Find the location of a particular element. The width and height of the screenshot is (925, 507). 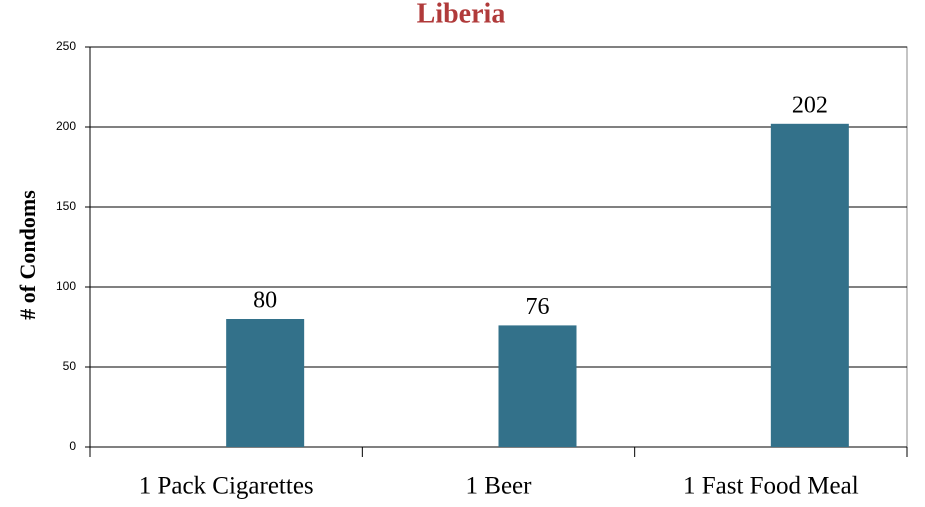

x-tick-label: 1 Beer is located at coordinates (499, 486).